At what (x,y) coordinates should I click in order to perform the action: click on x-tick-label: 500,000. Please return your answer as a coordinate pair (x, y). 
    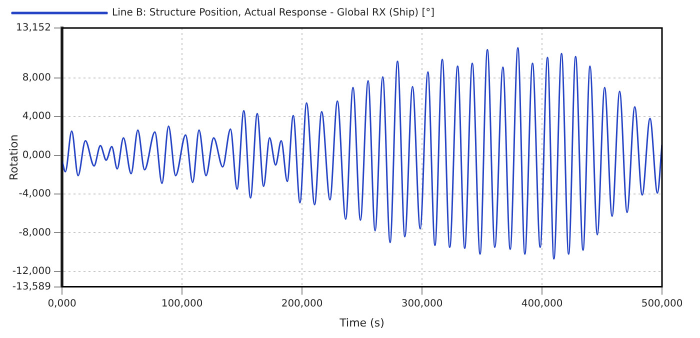
    Looking at the image, I should click on (662, 304).